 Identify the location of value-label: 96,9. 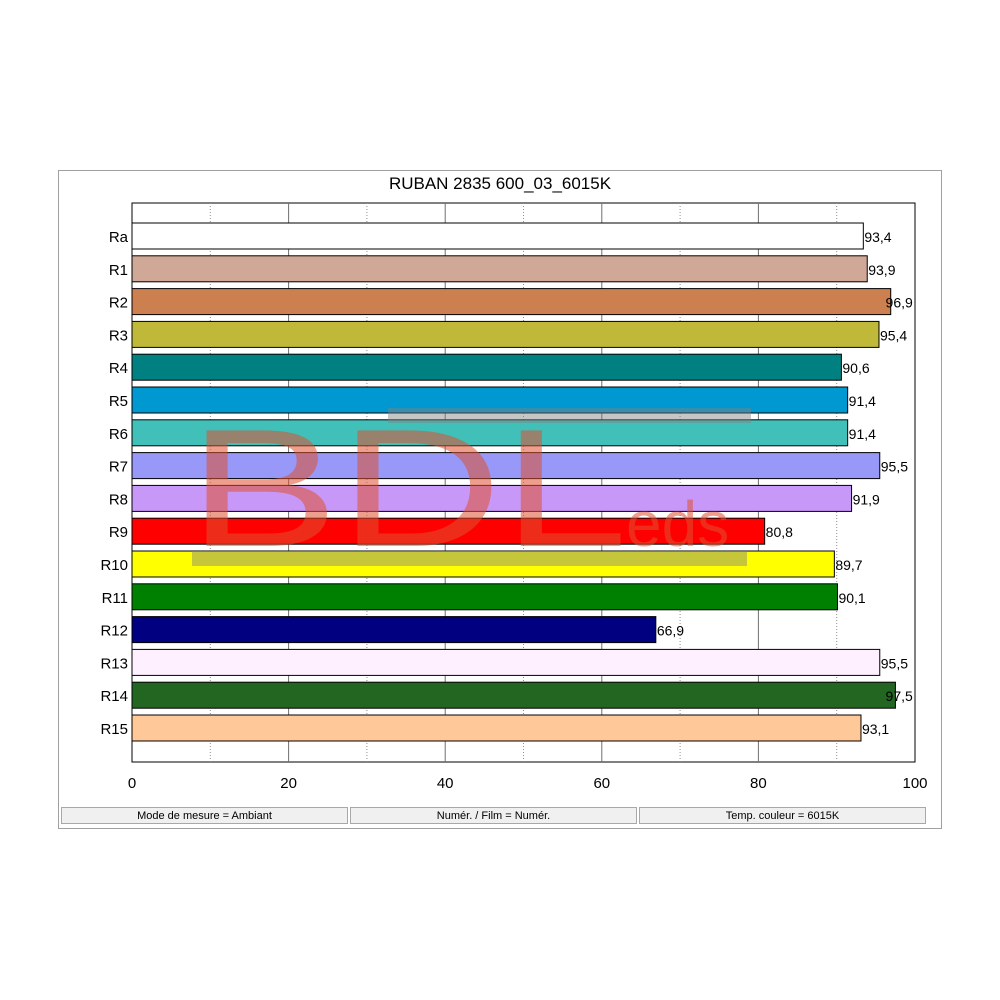
(899, 303).